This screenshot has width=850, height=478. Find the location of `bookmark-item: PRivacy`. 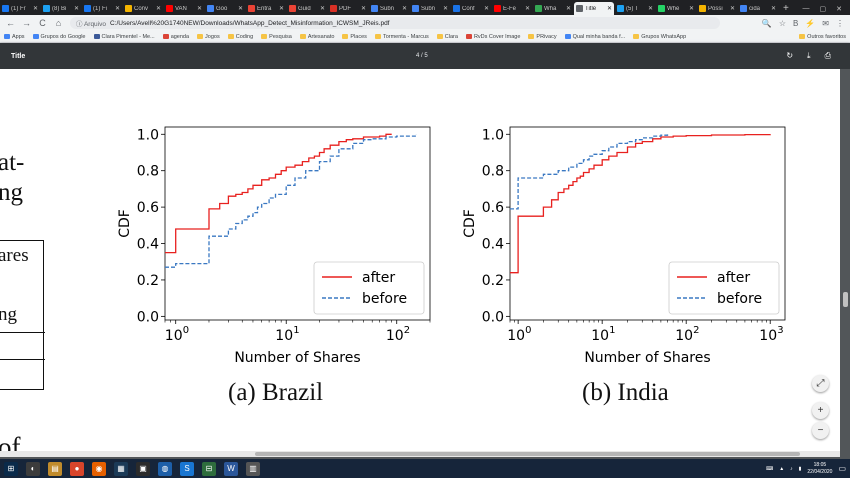

bookmark-item: PRivacy is located at coordinates (542, 37).